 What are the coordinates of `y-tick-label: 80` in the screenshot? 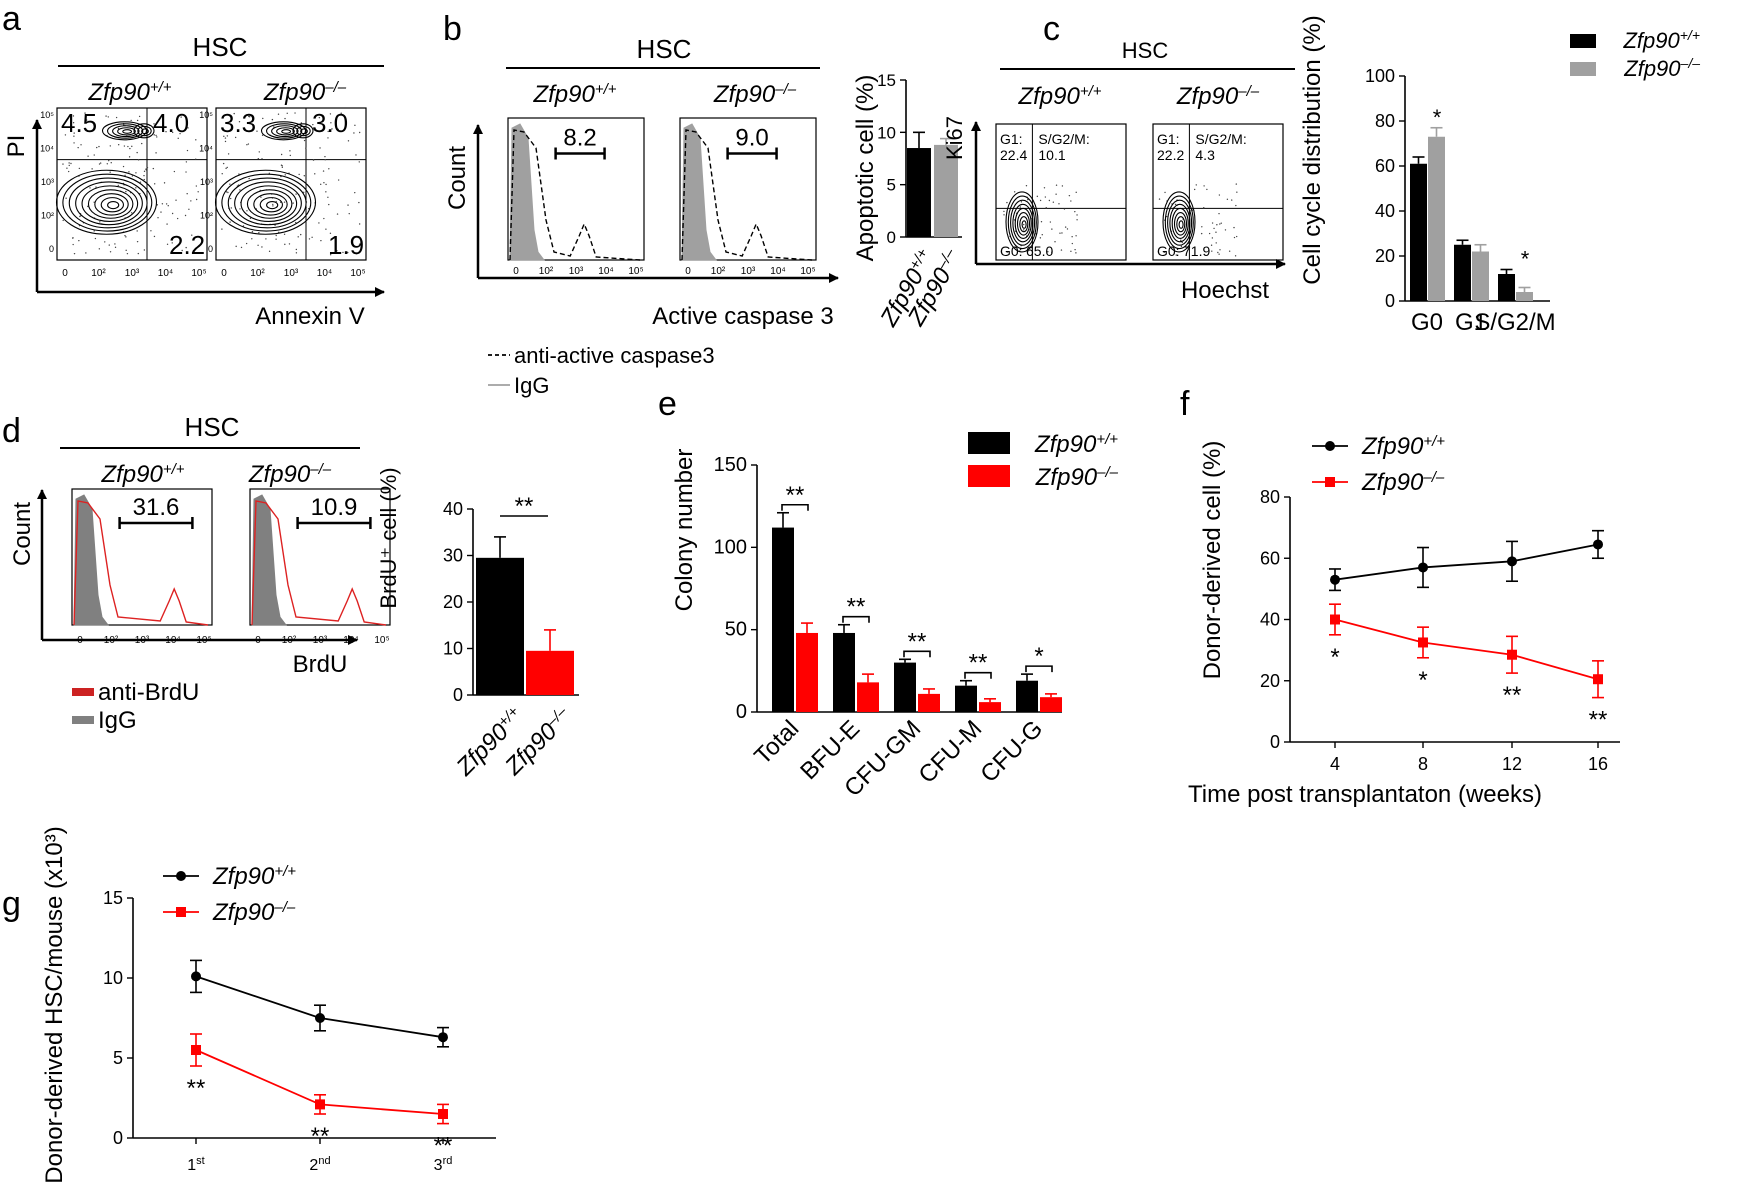 It's located at (1385, 121).